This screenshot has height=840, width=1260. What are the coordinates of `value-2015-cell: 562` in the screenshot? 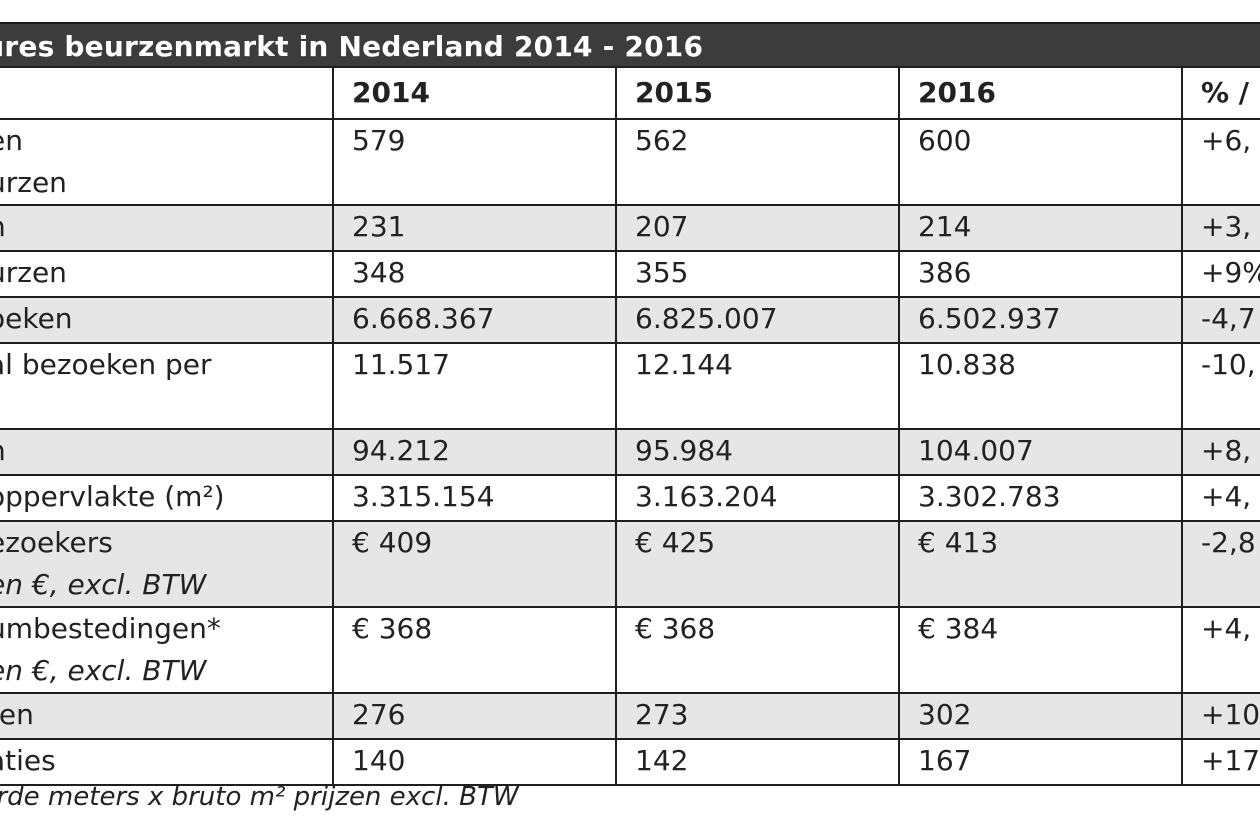 It's located at (757, 162).